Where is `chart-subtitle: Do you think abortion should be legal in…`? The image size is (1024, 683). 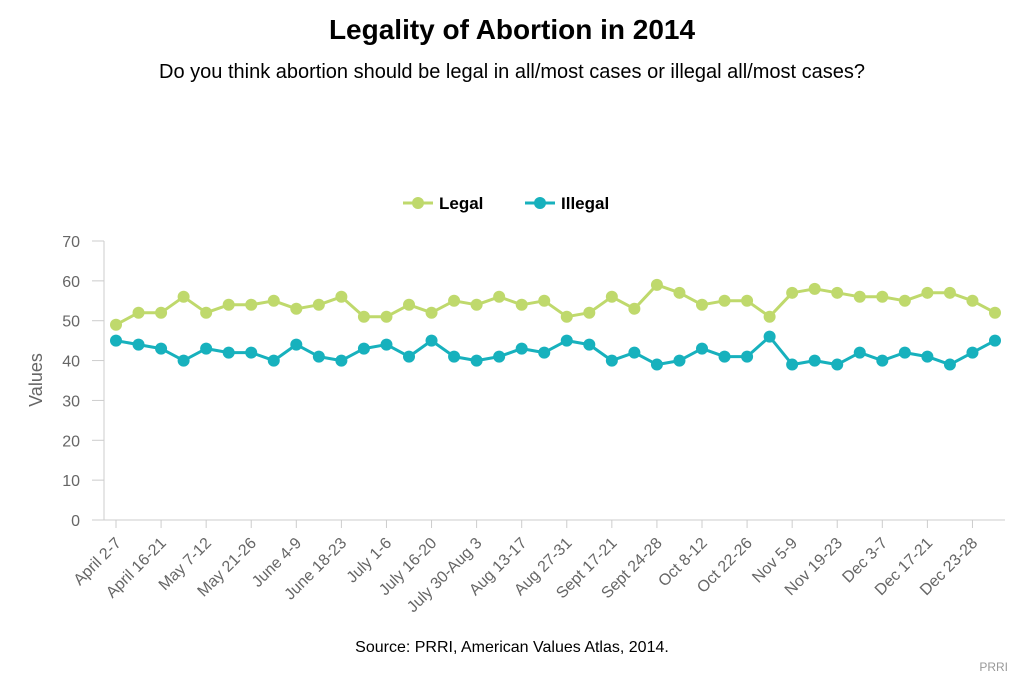
chart-subtitle: Do you think abortion should be legal in… is located at coordinates (512, 72).